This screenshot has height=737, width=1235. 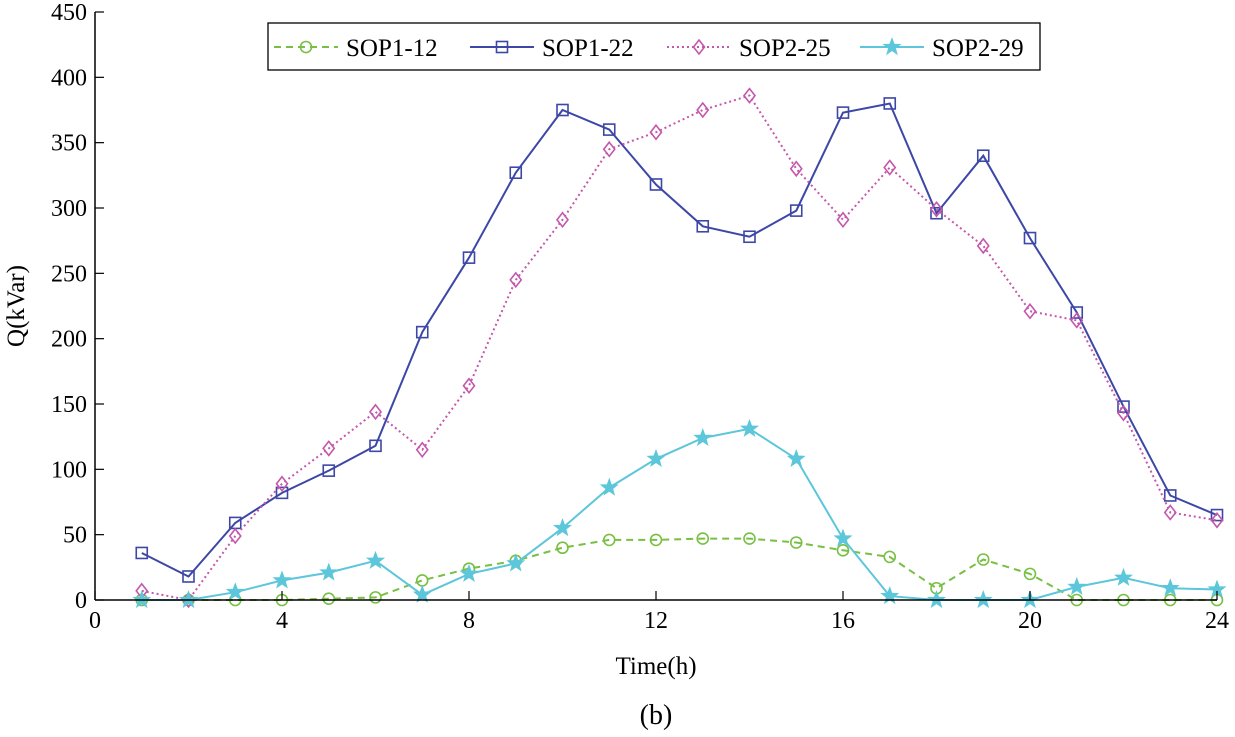 I want to click on x-tick-label: 16, so click(x=843, y=621).